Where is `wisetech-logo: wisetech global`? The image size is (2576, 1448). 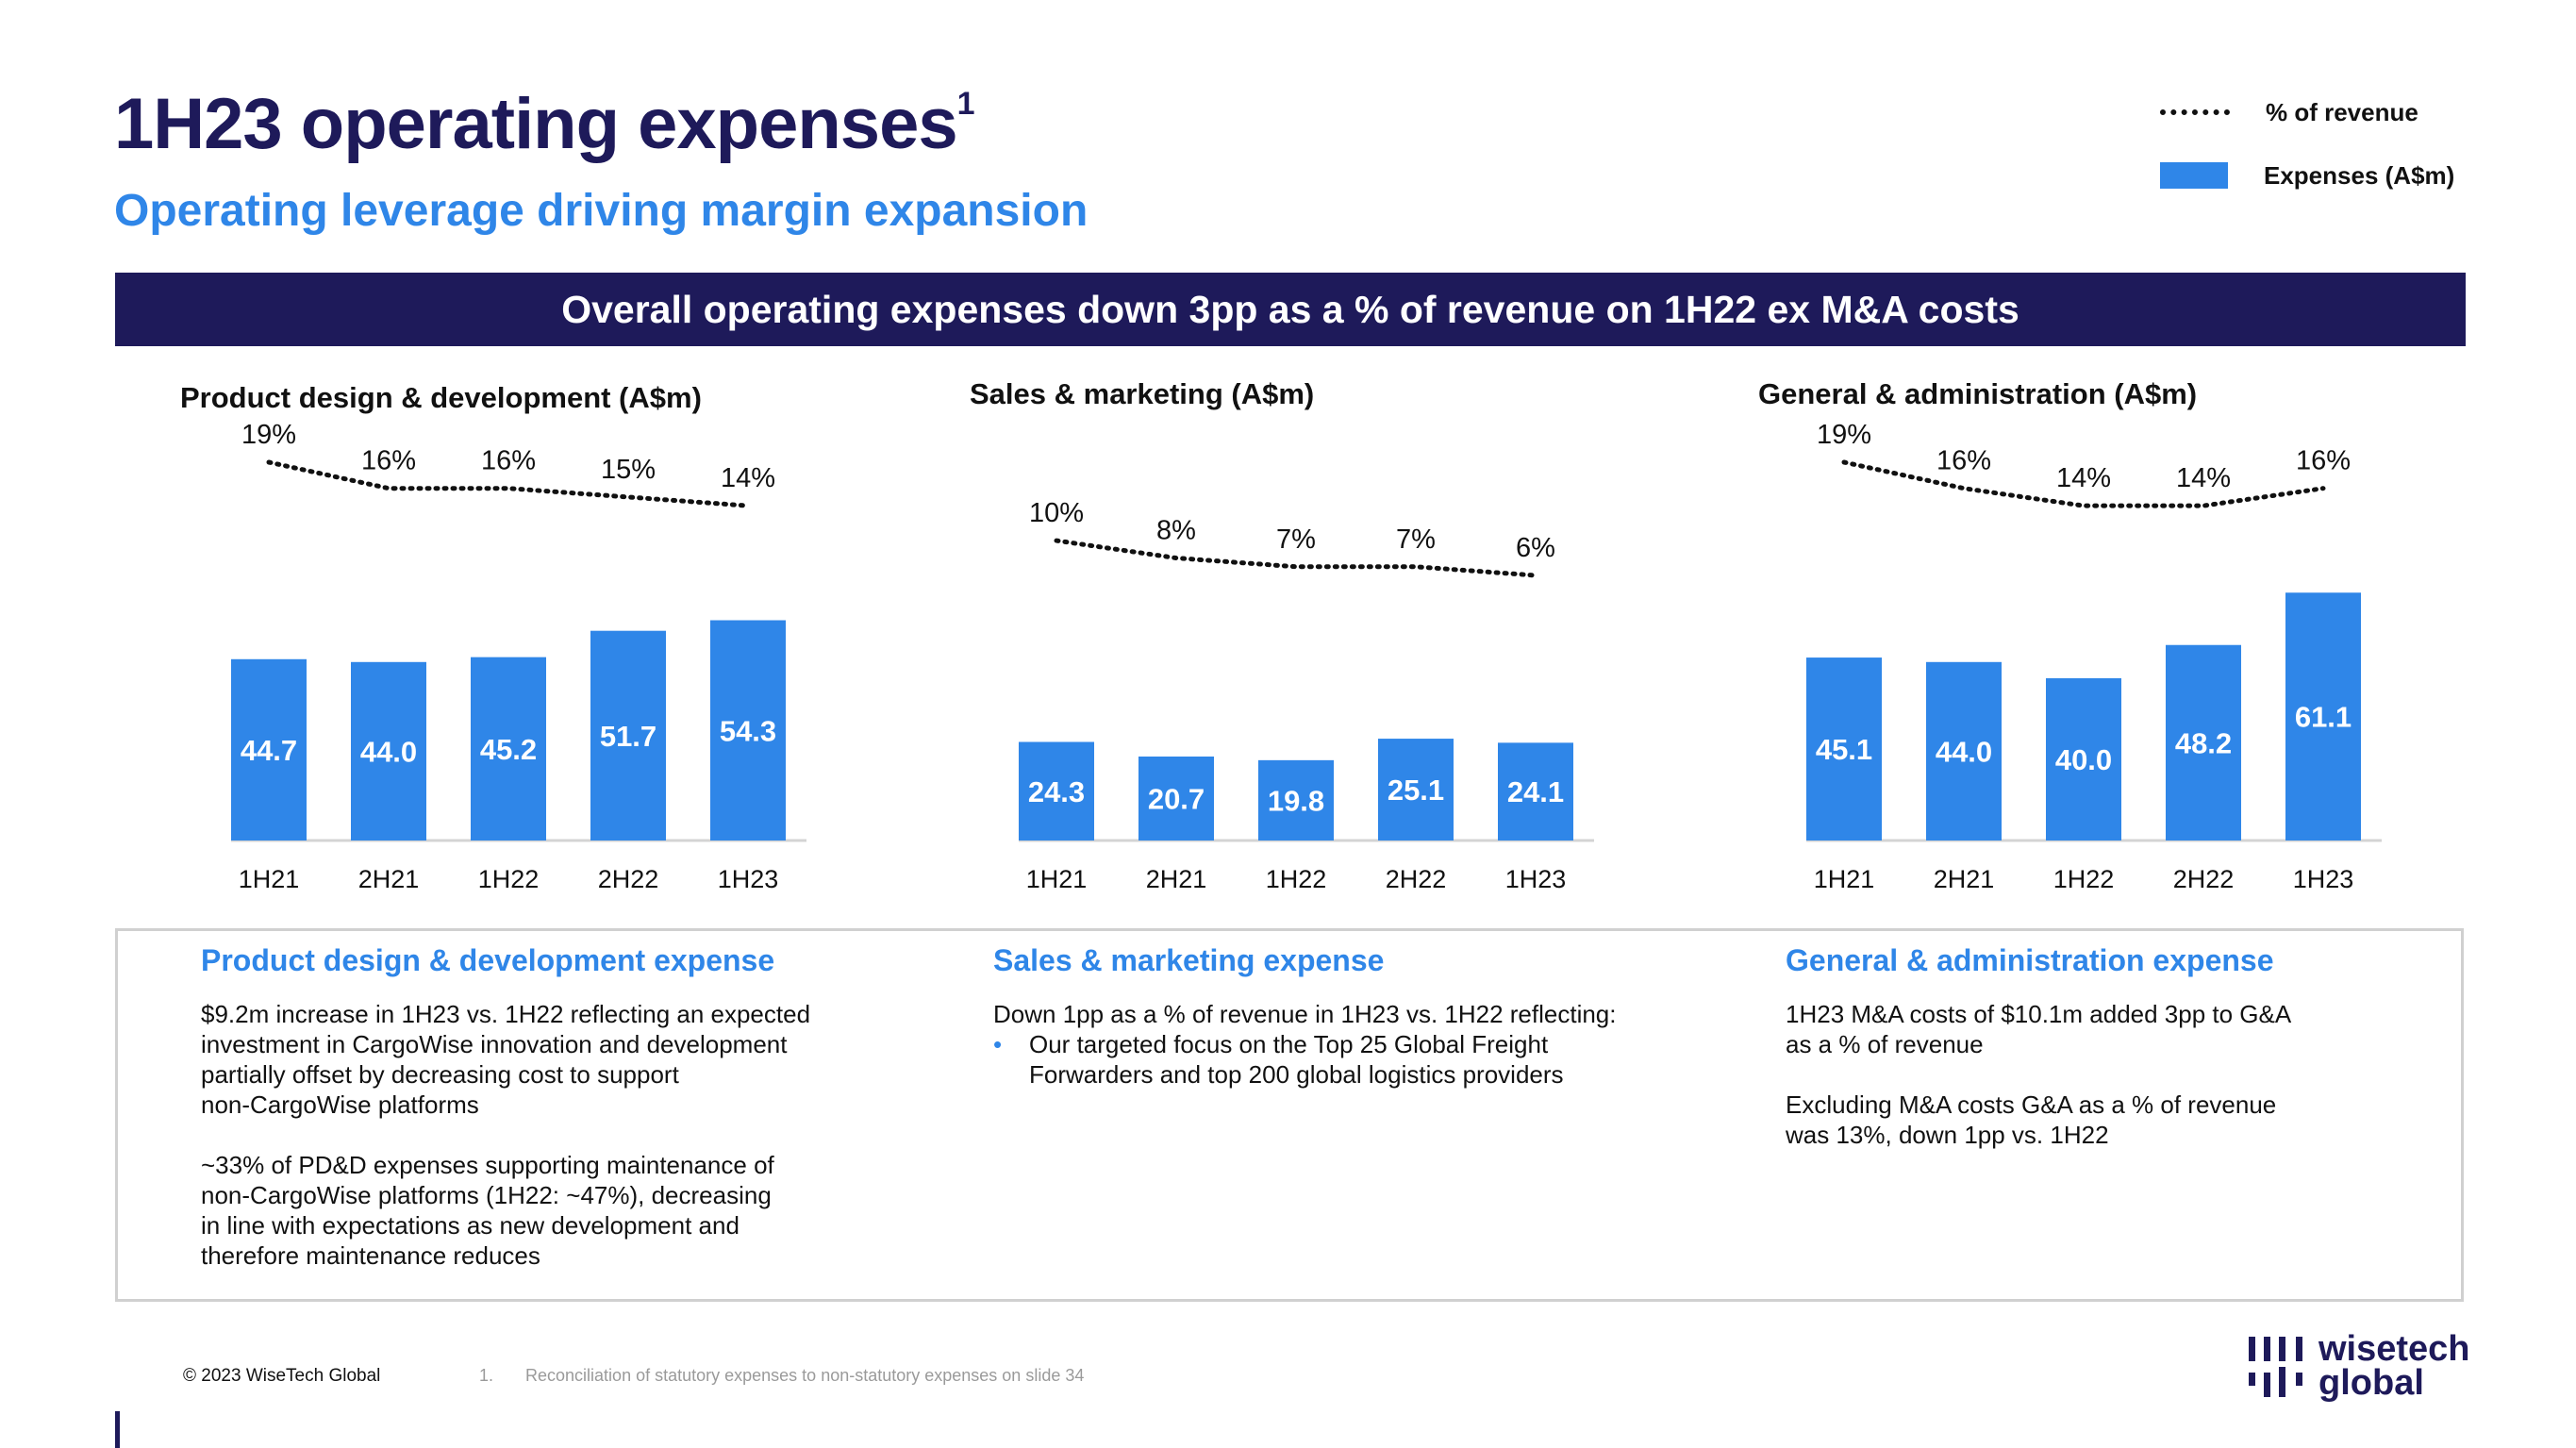
wisetech-logo: wisetech global is located at coordinates (2358, 1366).